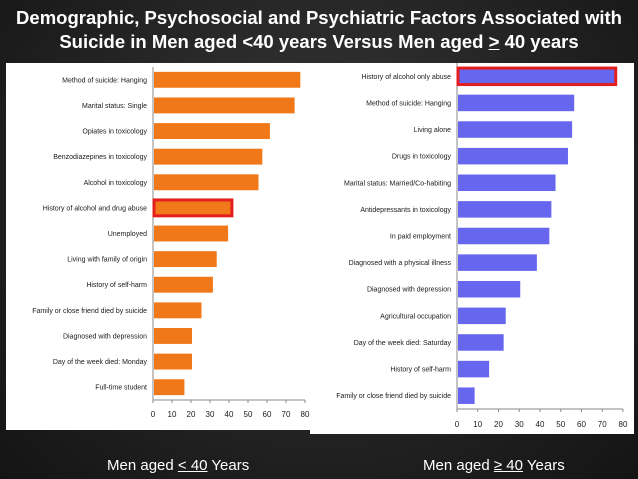  Describe the element at coordinates (116, 183) in the screenshot. I see `category-label: Alcohol in toxicology` at that location.